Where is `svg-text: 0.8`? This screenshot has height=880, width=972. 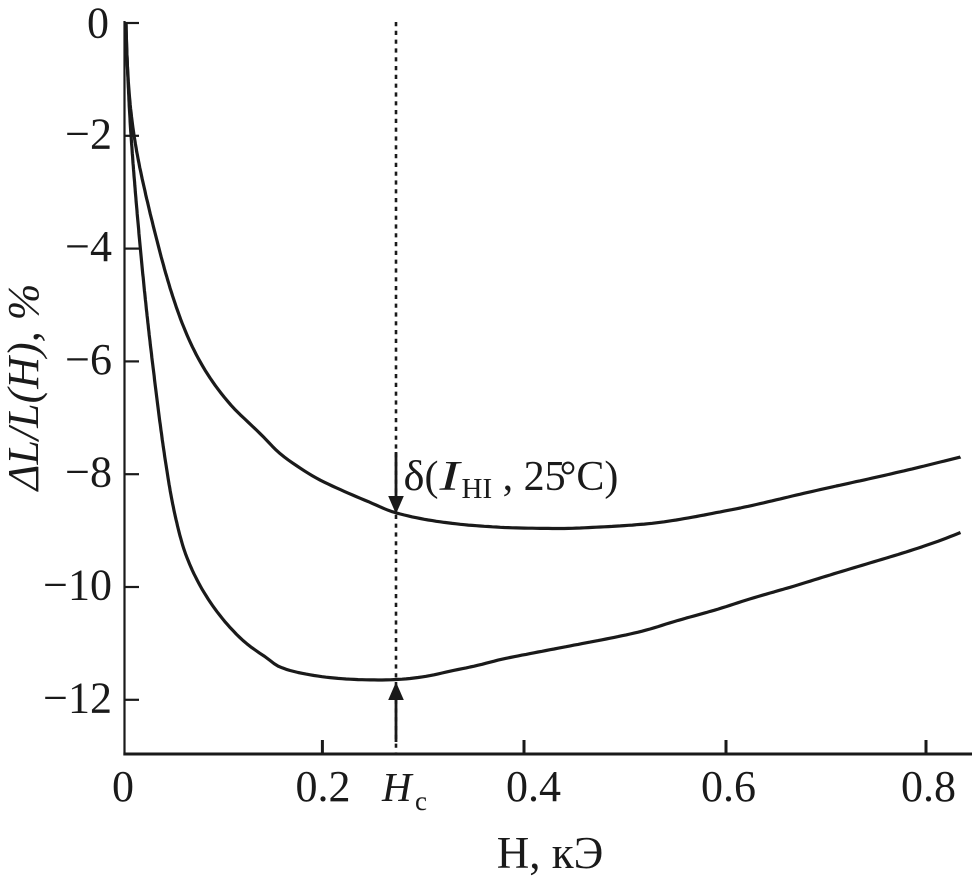 svg-text: 0.8 is located at coordinates (928, 786).